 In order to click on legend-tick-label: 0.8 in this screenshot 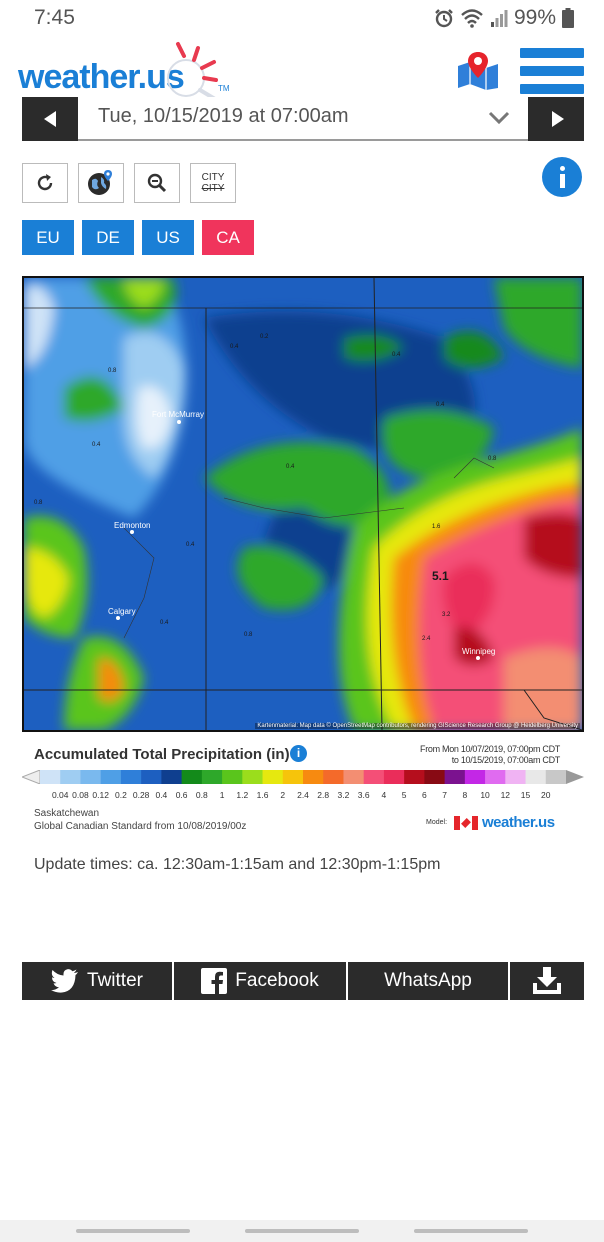, I will do `click(201, 795)`.